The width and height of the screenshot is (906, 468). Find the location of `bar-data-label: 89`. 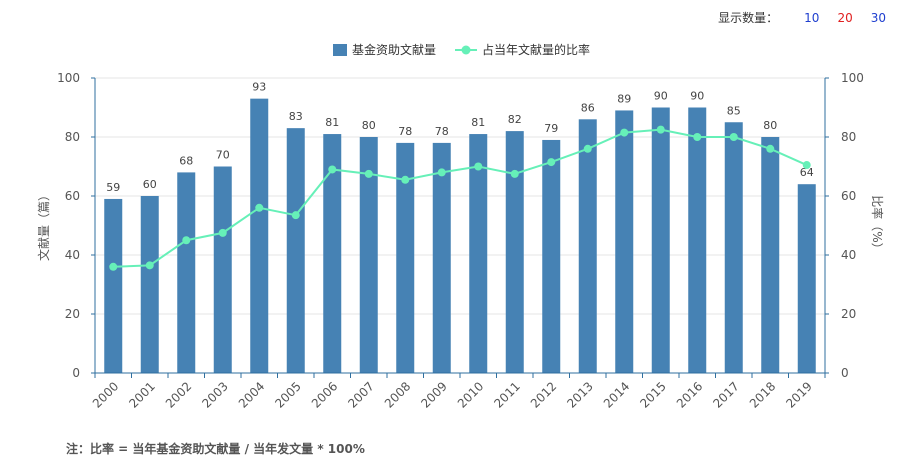

bar-data-label: 89 is located at coordinates (624, 98).